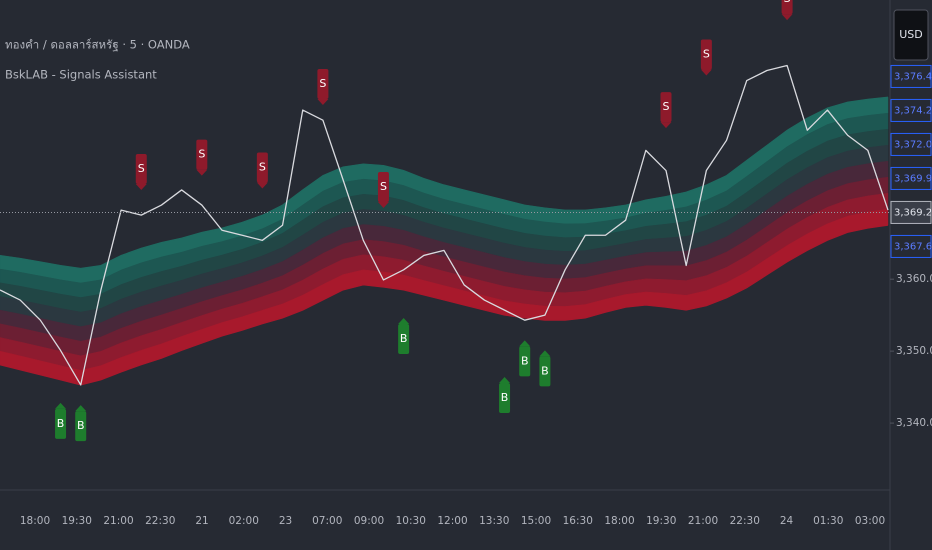 This screenshot has width=932, height=550. What do you see at coordinates (411, 521) in the screenshot?
I see `x-tick-label: 10:30` at bounding box center [411, 521].